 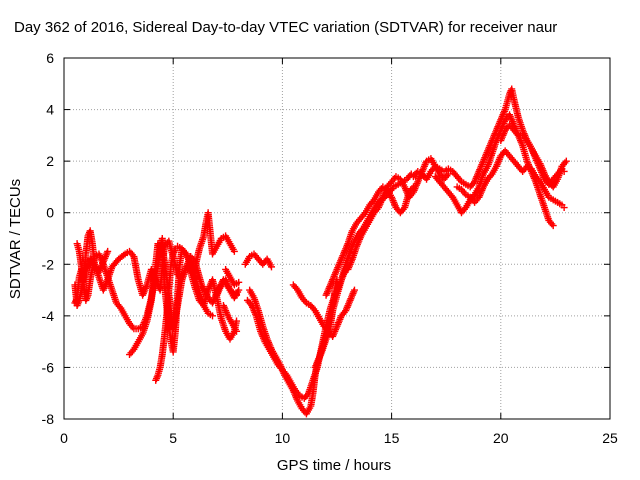 I want to click on y-tick-label: -2, so click(x=48, y=264).